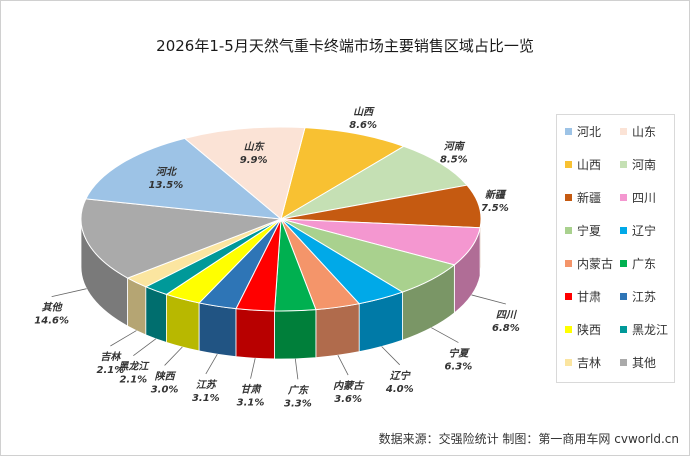 This screenshot has width=690, height=456. I want to click on legend-label: 黑龙江, so click(650, 330).